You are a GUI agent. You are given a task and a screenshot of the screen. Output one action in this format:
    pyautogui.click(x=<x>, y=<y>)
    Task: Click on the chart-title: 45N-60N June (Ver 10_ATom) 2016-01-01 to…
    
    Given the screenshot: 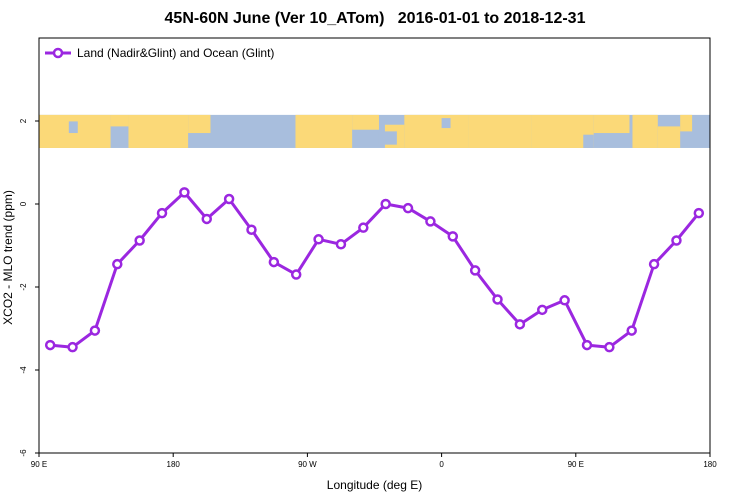 What is the action you would take?
    pyautogui.click(x=375, y=18)
    